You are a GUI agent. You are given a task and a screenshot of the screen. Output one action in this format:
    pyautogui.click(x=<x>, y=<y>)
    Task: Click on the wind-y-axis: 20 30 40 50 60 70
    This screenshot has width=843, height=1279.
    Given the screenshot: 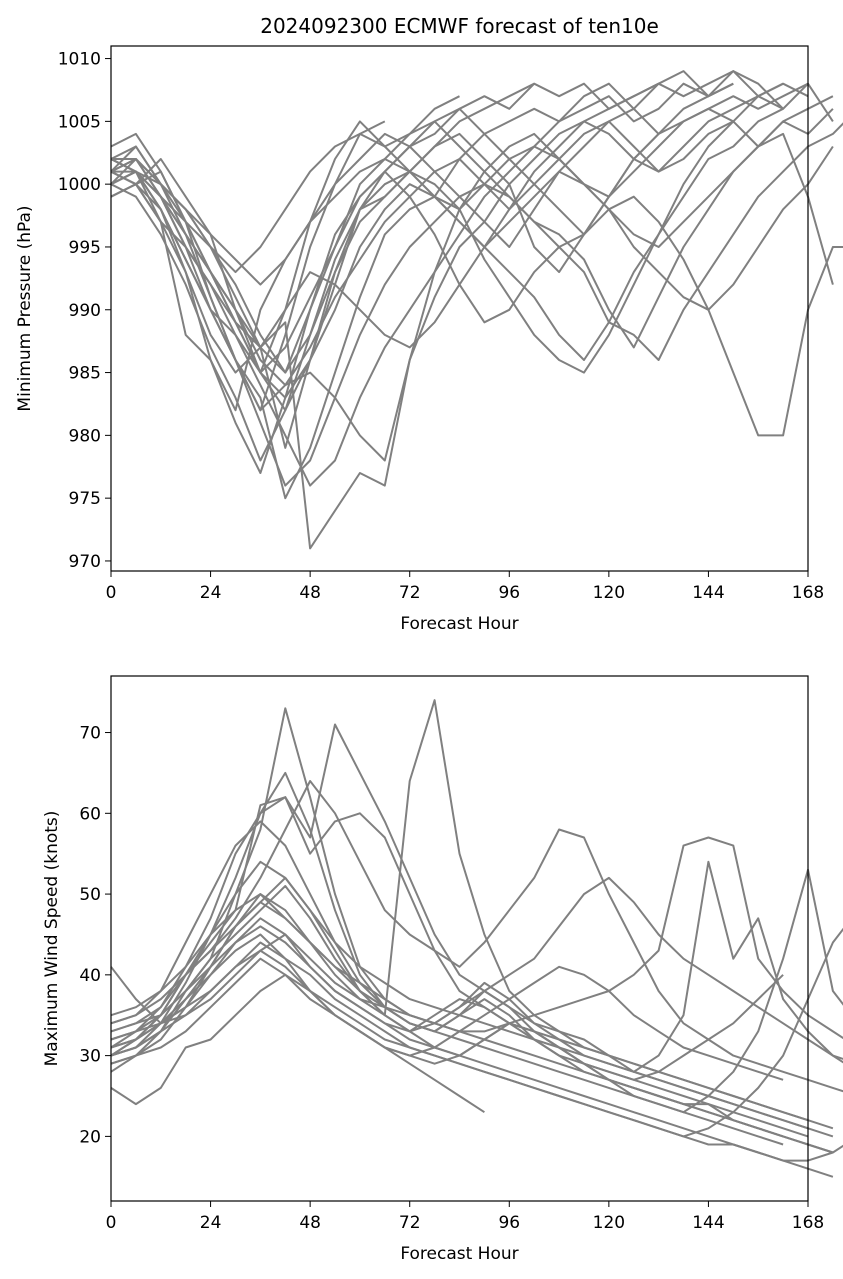 What is the action you would take?
    pyautogui.click(x=95, y=935)
    